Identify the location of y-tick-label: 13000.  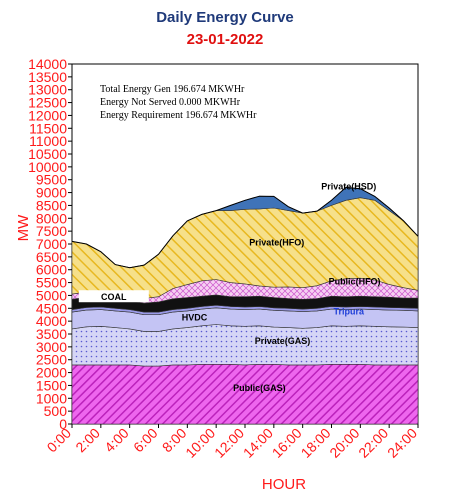
(47, 90).